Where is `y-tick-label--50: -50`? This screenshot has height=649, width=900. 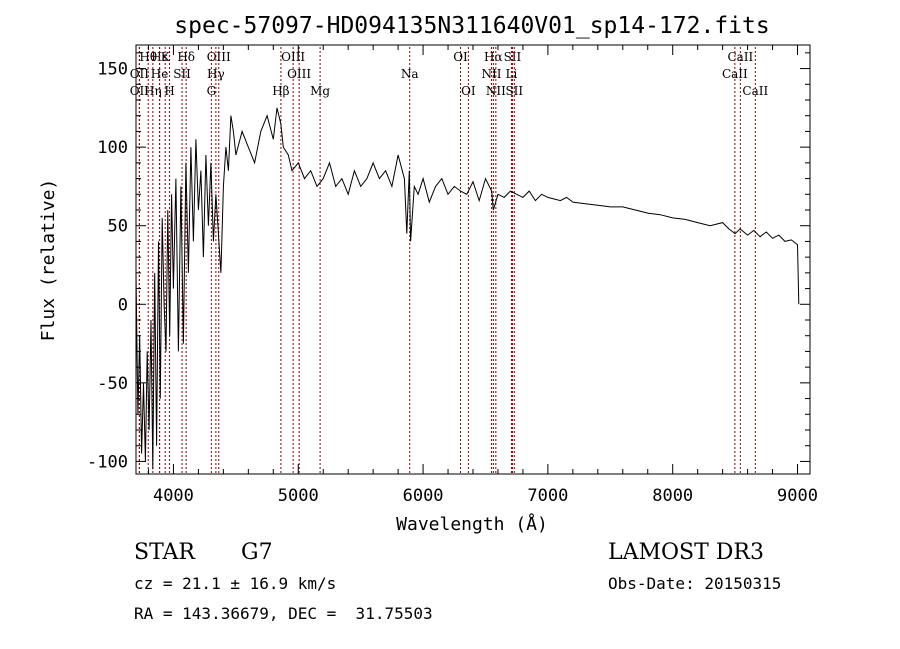
y-tick-label--50: -50 is located at coordinates (112, 384).